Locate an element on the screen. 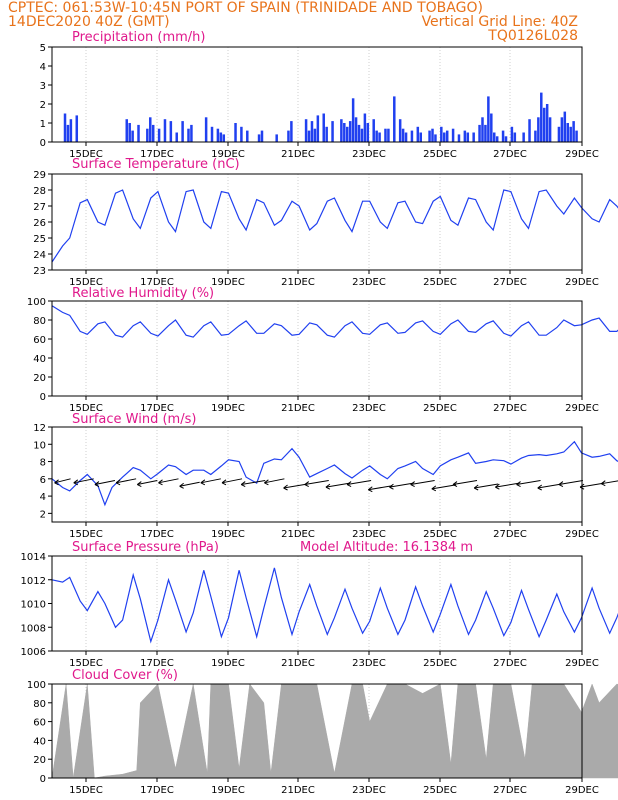  temp-ytick-label: 27 is located at coordinates (39, 207).